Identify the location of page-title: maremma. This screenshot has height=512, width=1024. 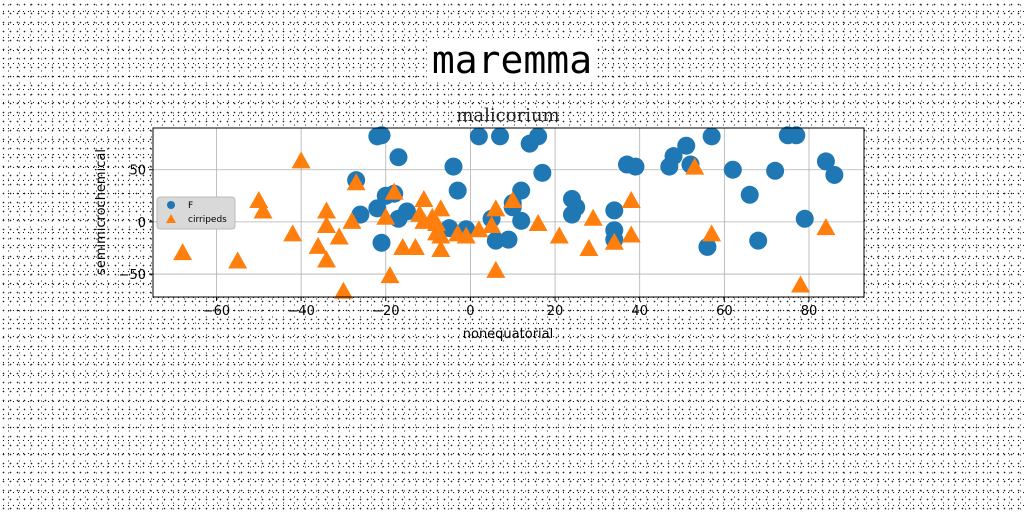
(512, 60).